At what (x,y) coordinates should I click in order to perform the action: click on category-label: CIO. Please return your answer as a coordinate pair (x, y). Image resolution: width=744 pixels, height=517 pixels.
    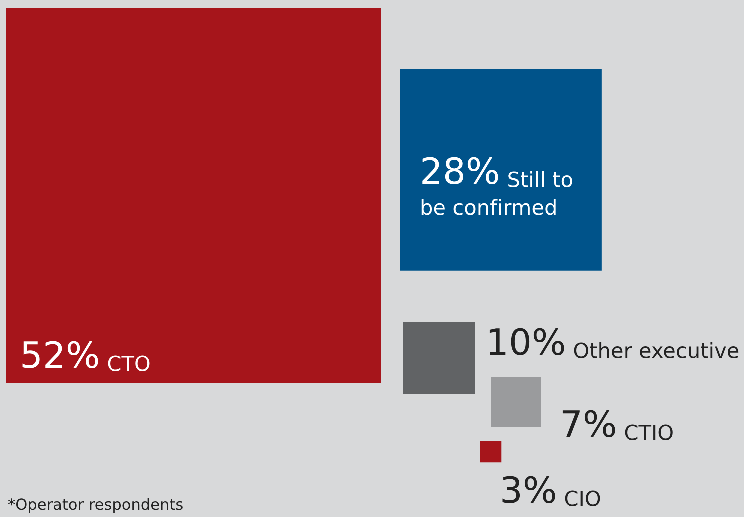
    Looking at the image, I should click on (582, 498).